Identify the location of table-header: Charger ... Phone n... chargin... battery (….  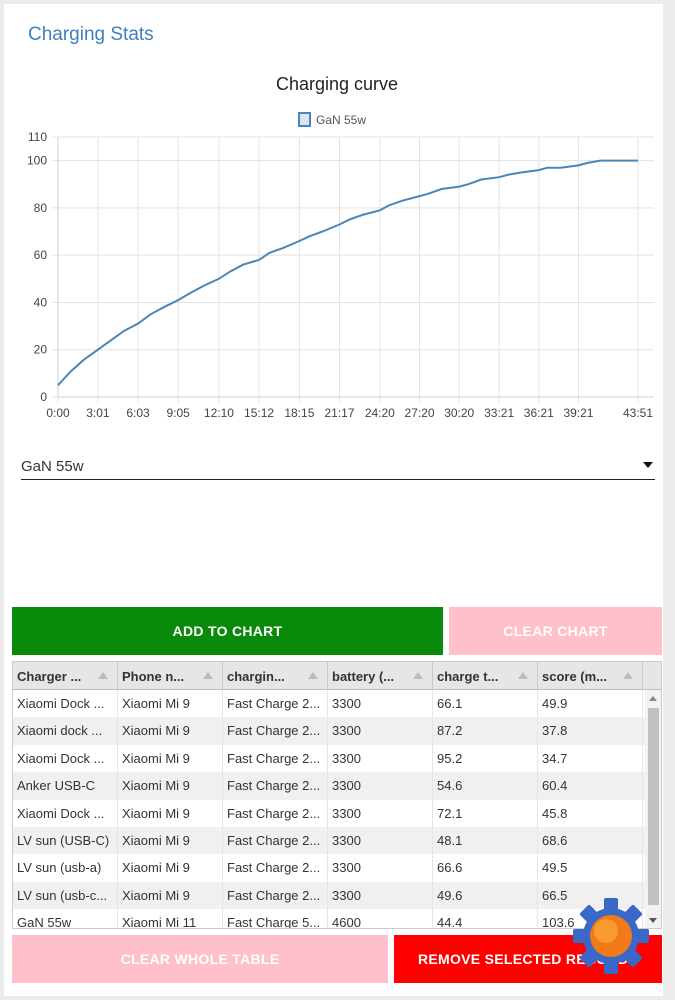
(329, 676).